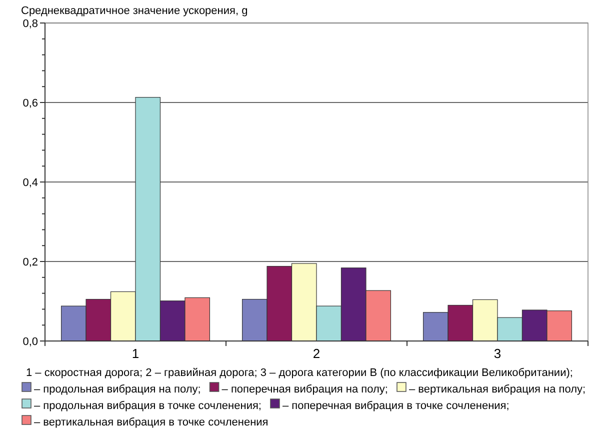 The height and width of the screenshot is (444, 611). What do you see at coordinates (30, 262) in the screenshot?
I see `y-tick-label: 0,2` at bounding box center [30, 262].